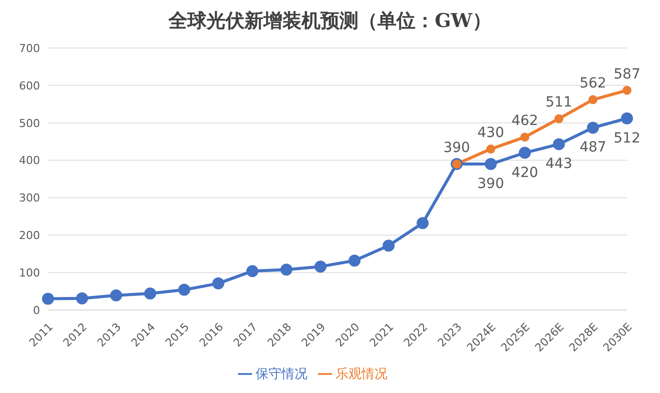 This screenshot has height=393, width=660. What do you see at coordinates (29, 48) in the screenshot?
I see `y-tick-label: 700` at bounding box center [29, 48].